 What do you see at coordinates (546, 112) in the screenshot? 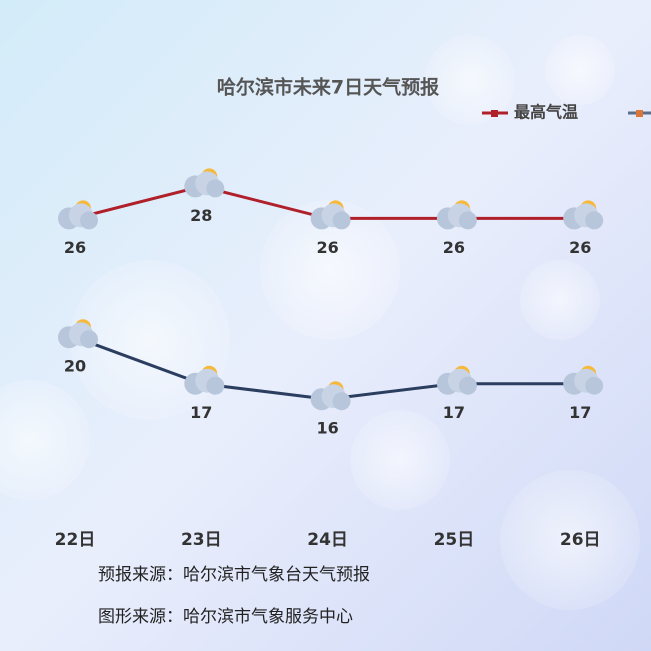
I see `legend-label: 最高气温` at bounding box center [546, 112].